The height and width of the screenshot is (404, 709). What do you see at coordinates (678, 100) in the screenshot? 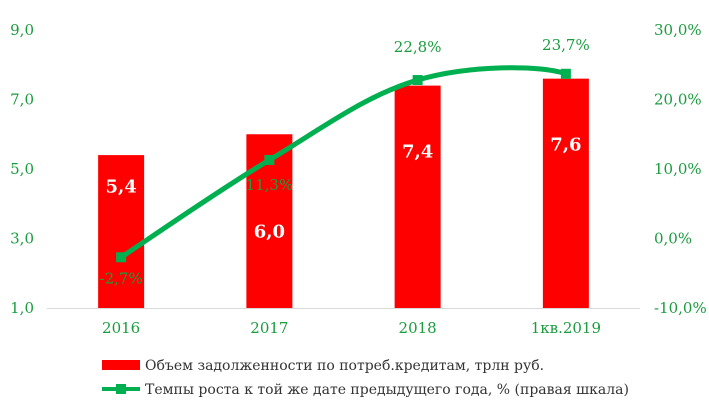
I see `right-tick-label: 20,0%` at bounding box center [678, 100].